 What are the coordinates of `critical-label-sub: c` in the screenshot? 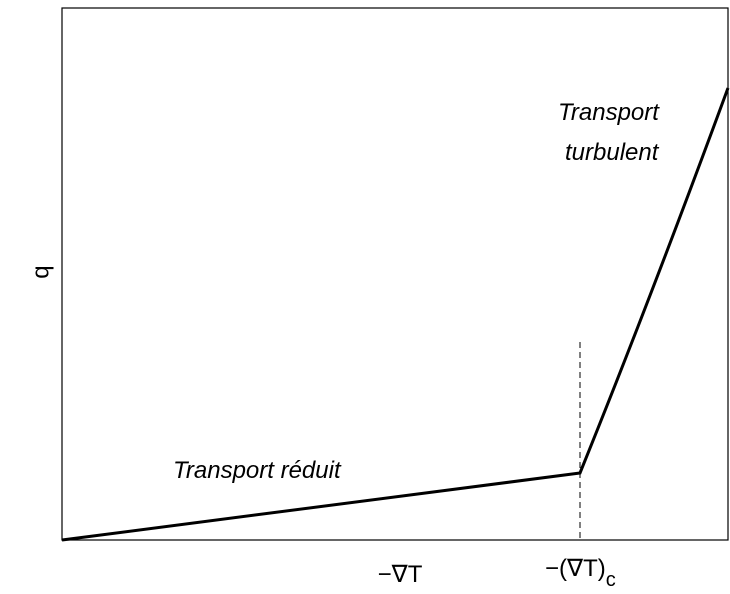 It's located at (611, 580).